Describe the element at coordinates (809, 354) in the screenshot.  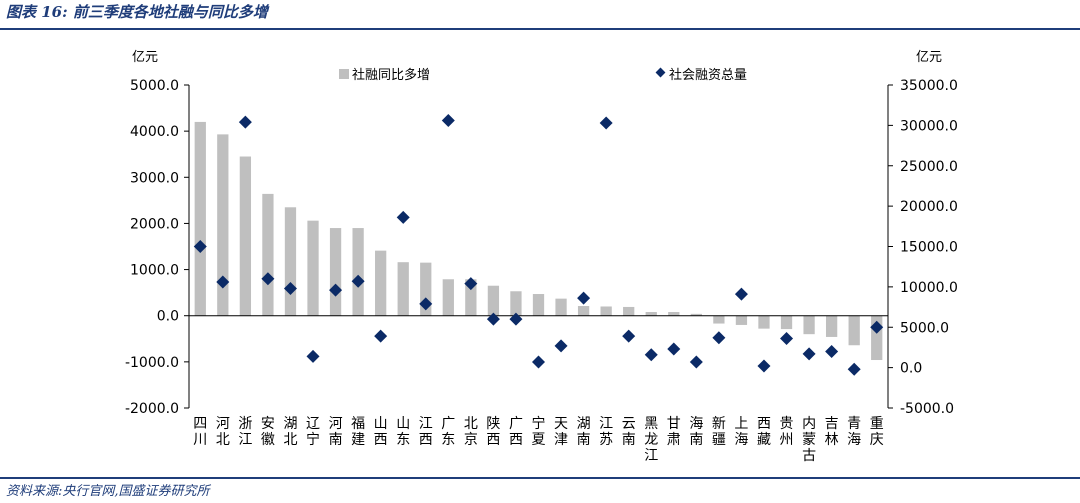
I see `marker-内蒙古` at that location.